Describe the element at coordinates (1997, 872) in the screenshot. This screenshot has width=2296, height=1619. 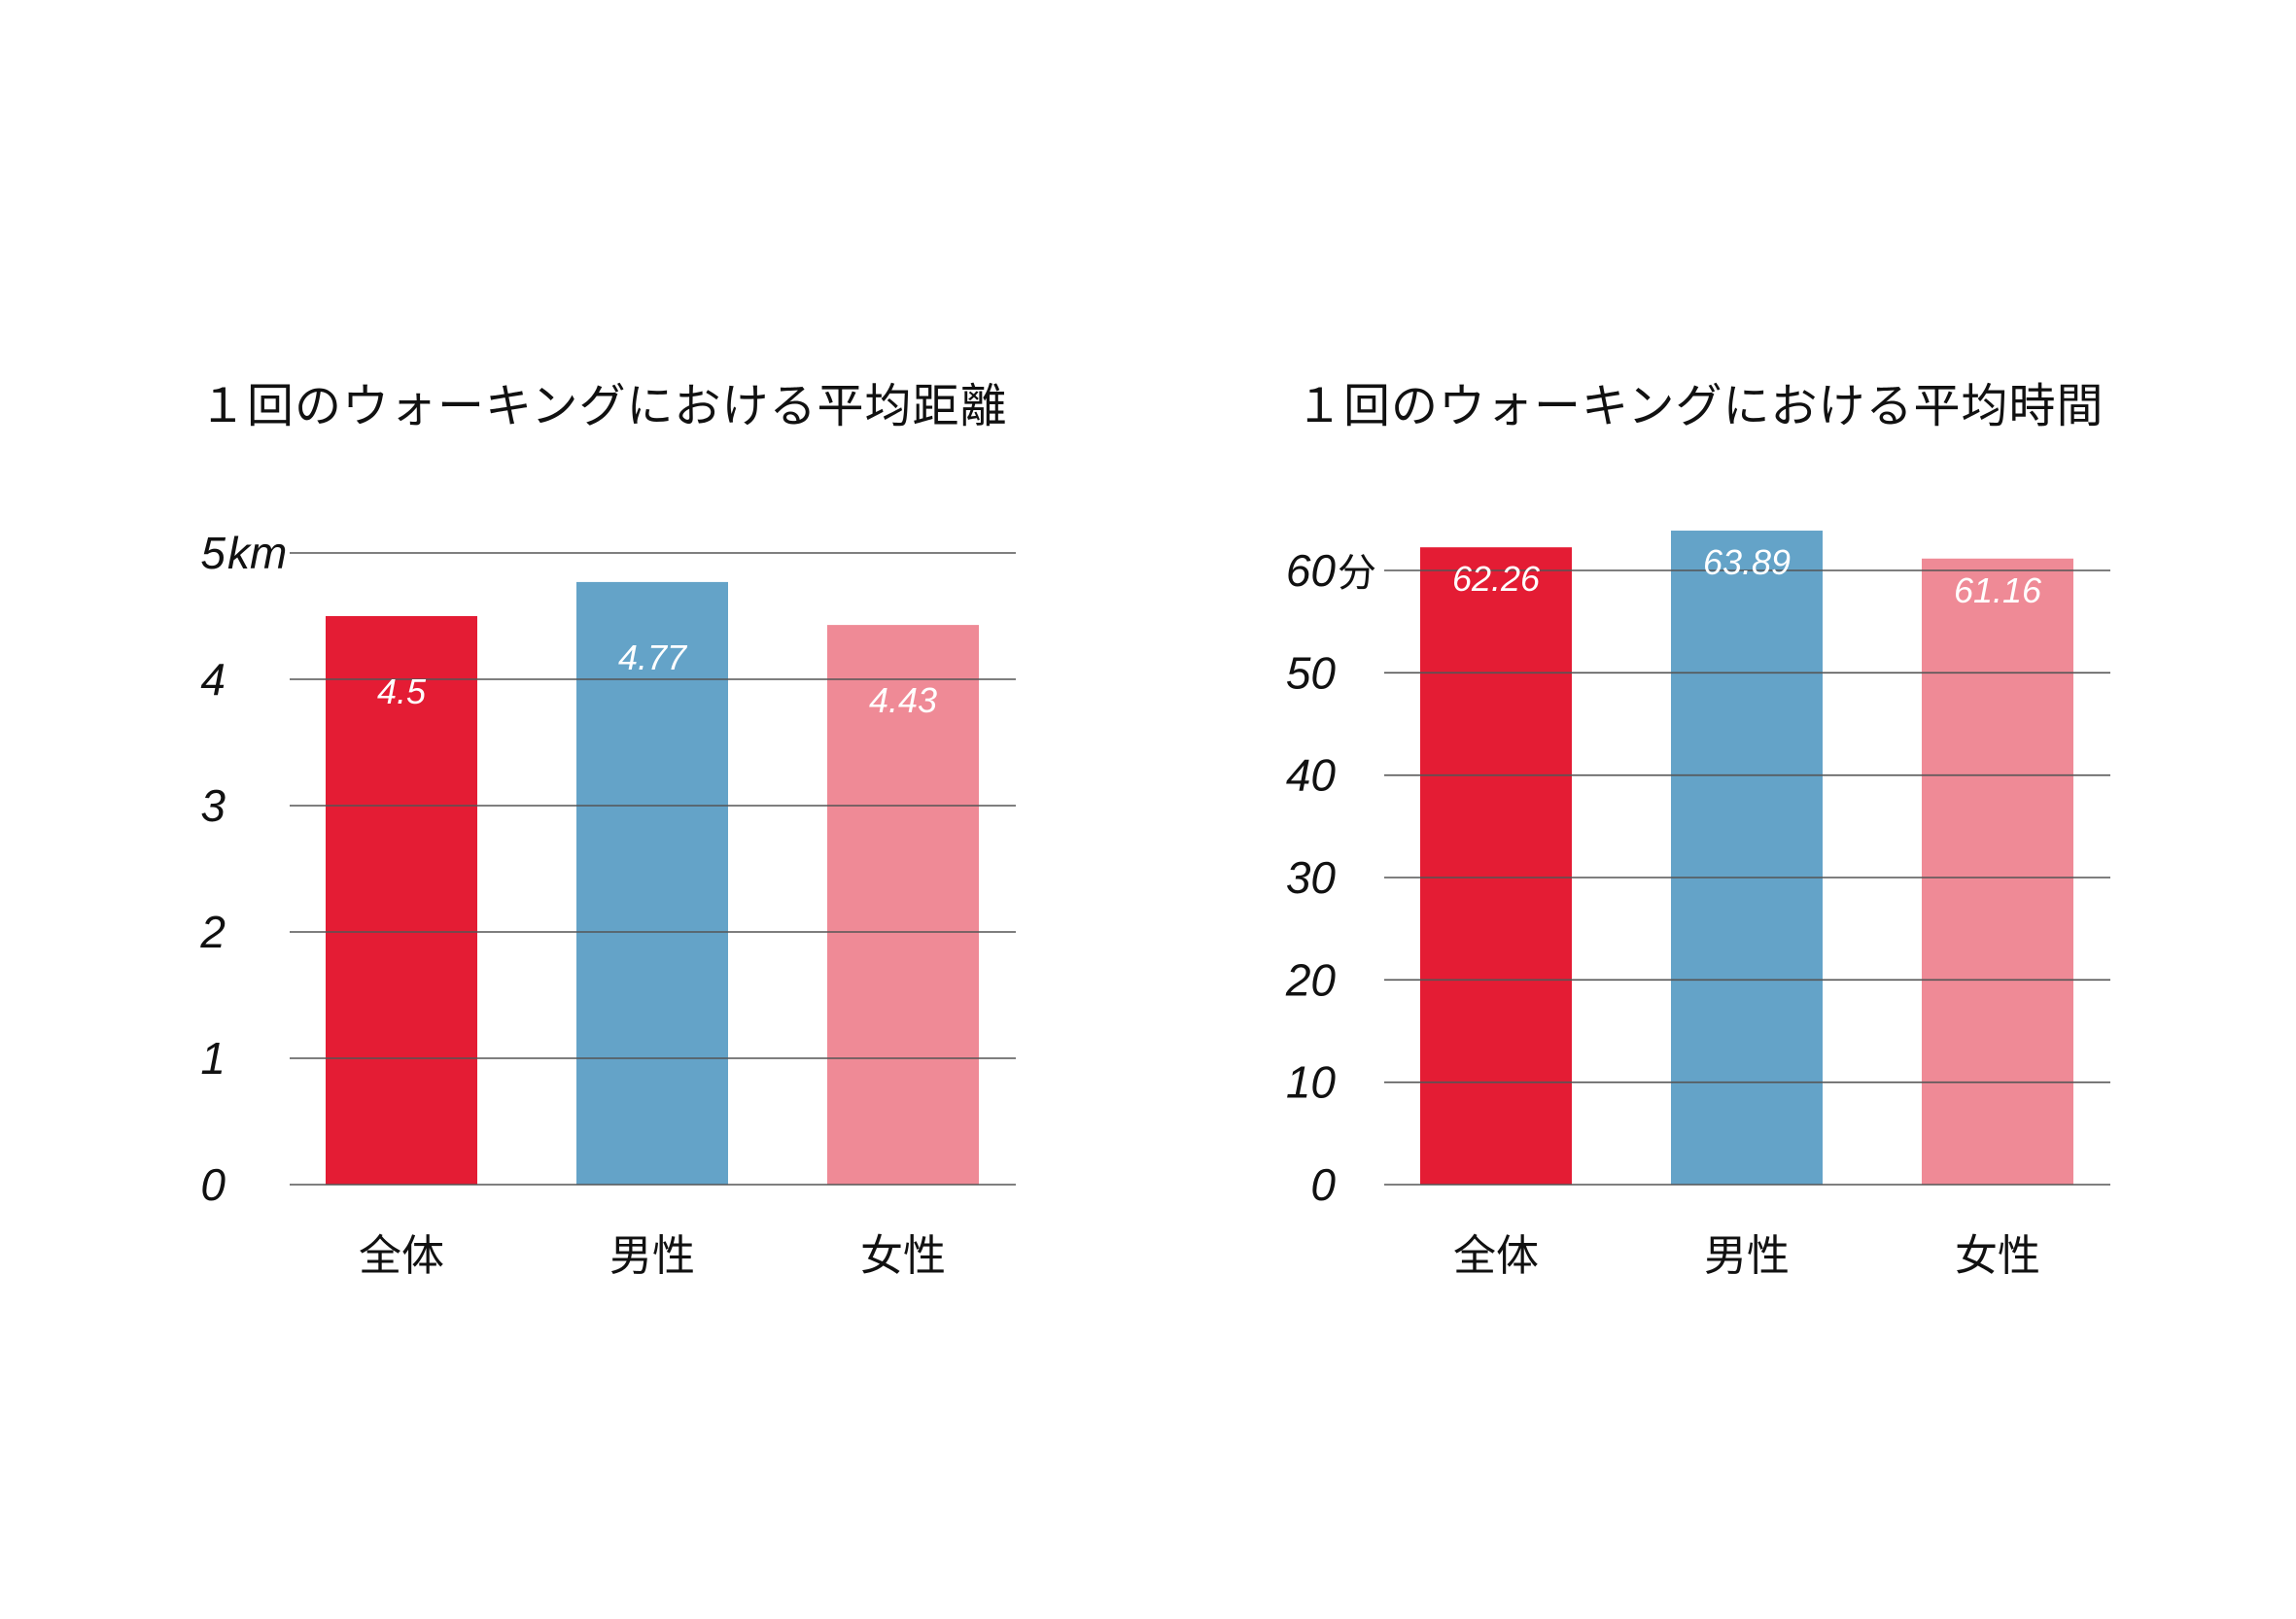
I see `time-bar-female` at that location.